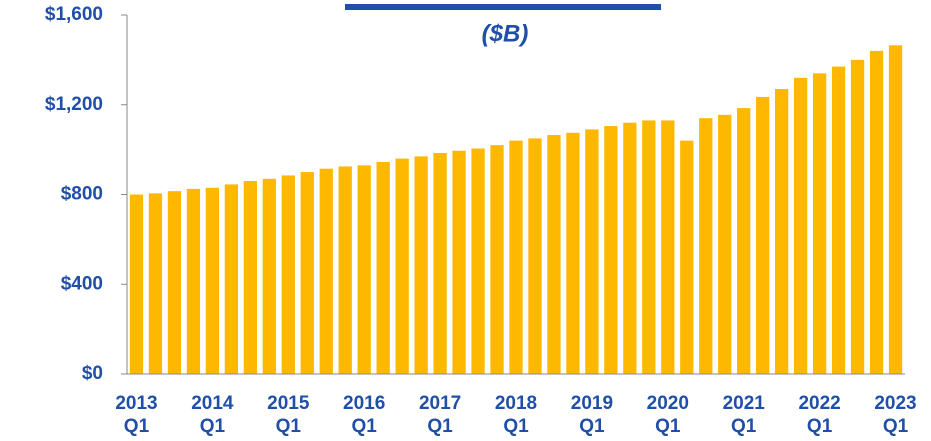 This screenshot has width=931, height=441. Describe the element at coordinates (667, 415) in the screenshot. I see `x-tick-label: 2020 Q1` at that location.